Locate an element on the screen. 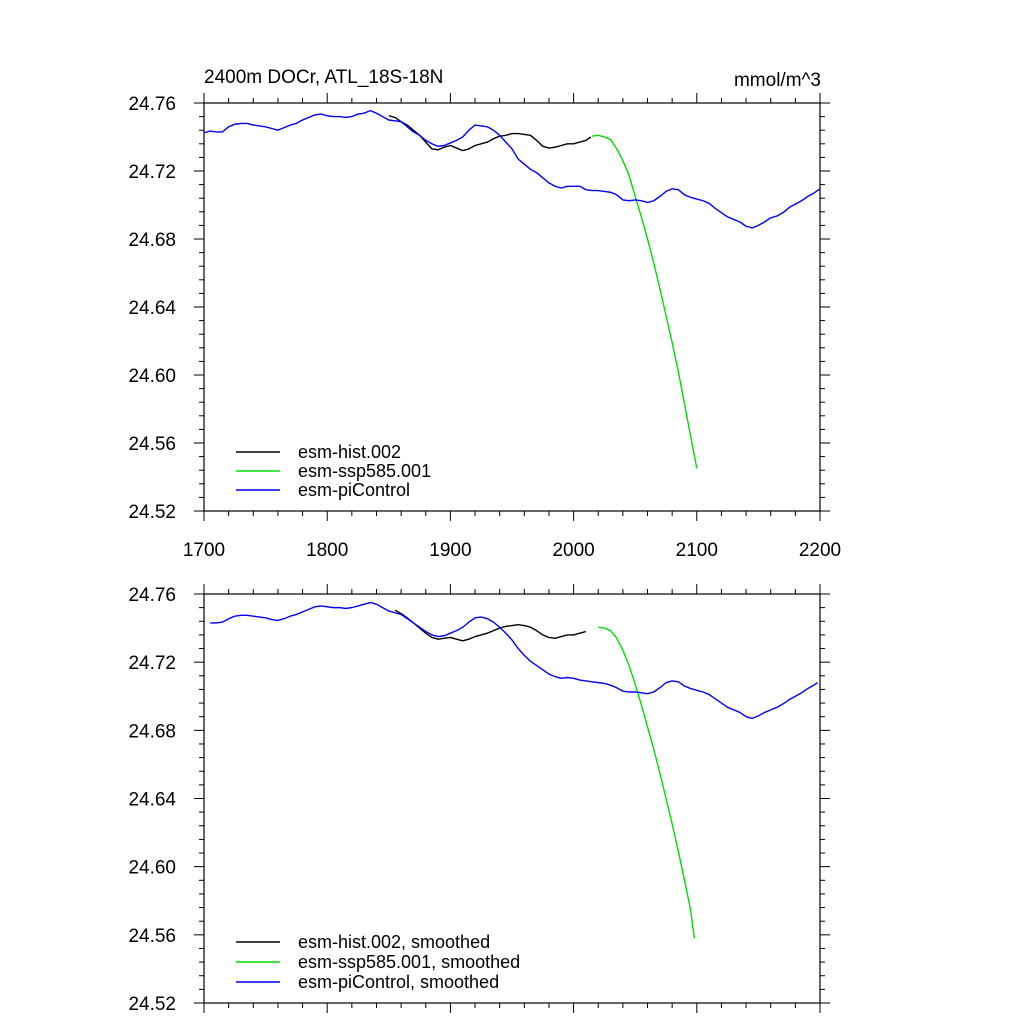 This screenshot has width=1024, height=1029. legend-label-esm-piControl: esm-piControl is located at coordinates (354, 490).